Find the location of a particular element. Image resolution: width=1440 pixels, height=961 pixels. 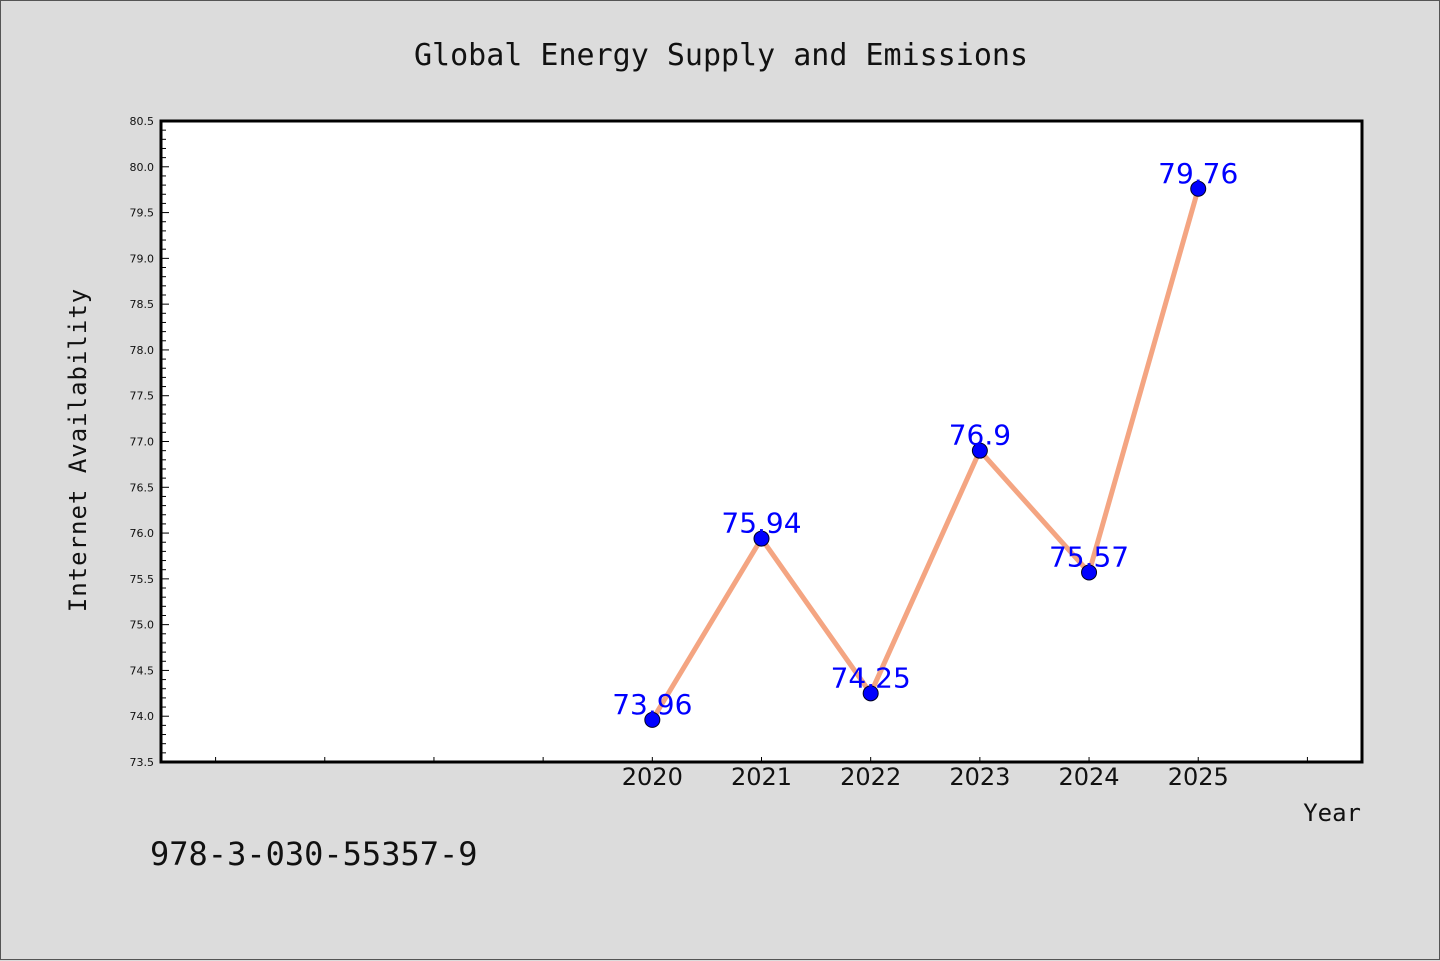

isbn-annotation: 978-3-030-55357-9 is located at coordinates (314, 854).